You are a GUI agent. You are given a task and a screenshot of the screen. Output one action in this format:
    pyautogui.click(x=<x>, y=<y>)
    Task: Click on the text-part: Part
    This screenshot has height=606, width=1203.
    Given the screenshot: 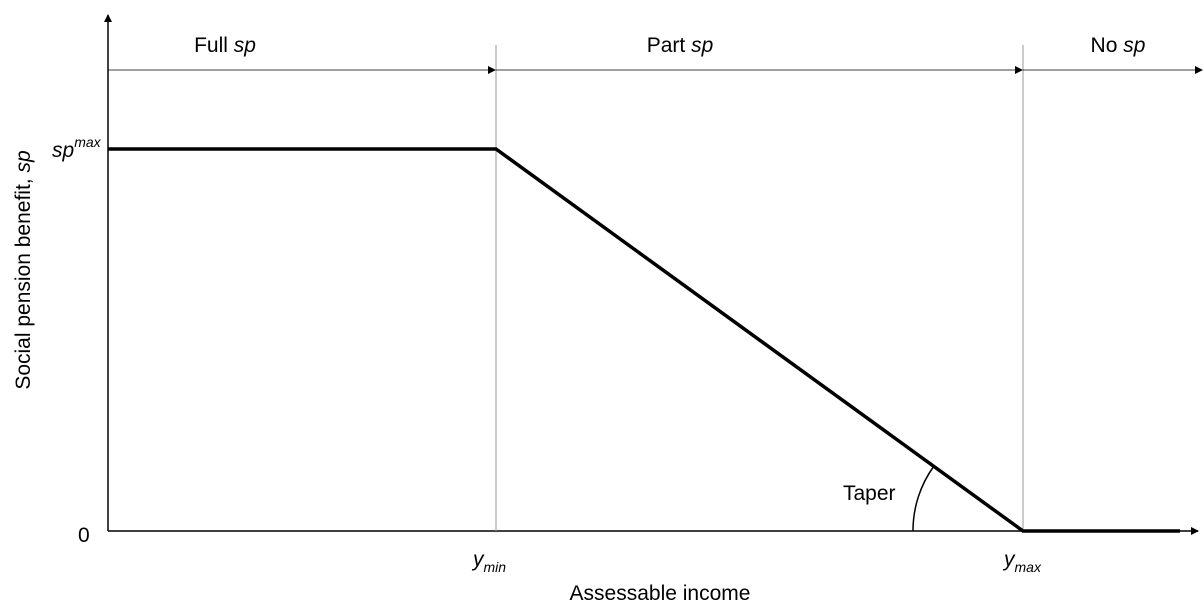 What is the action you would take?
    pyautogui.click(x=666, y=45)
    